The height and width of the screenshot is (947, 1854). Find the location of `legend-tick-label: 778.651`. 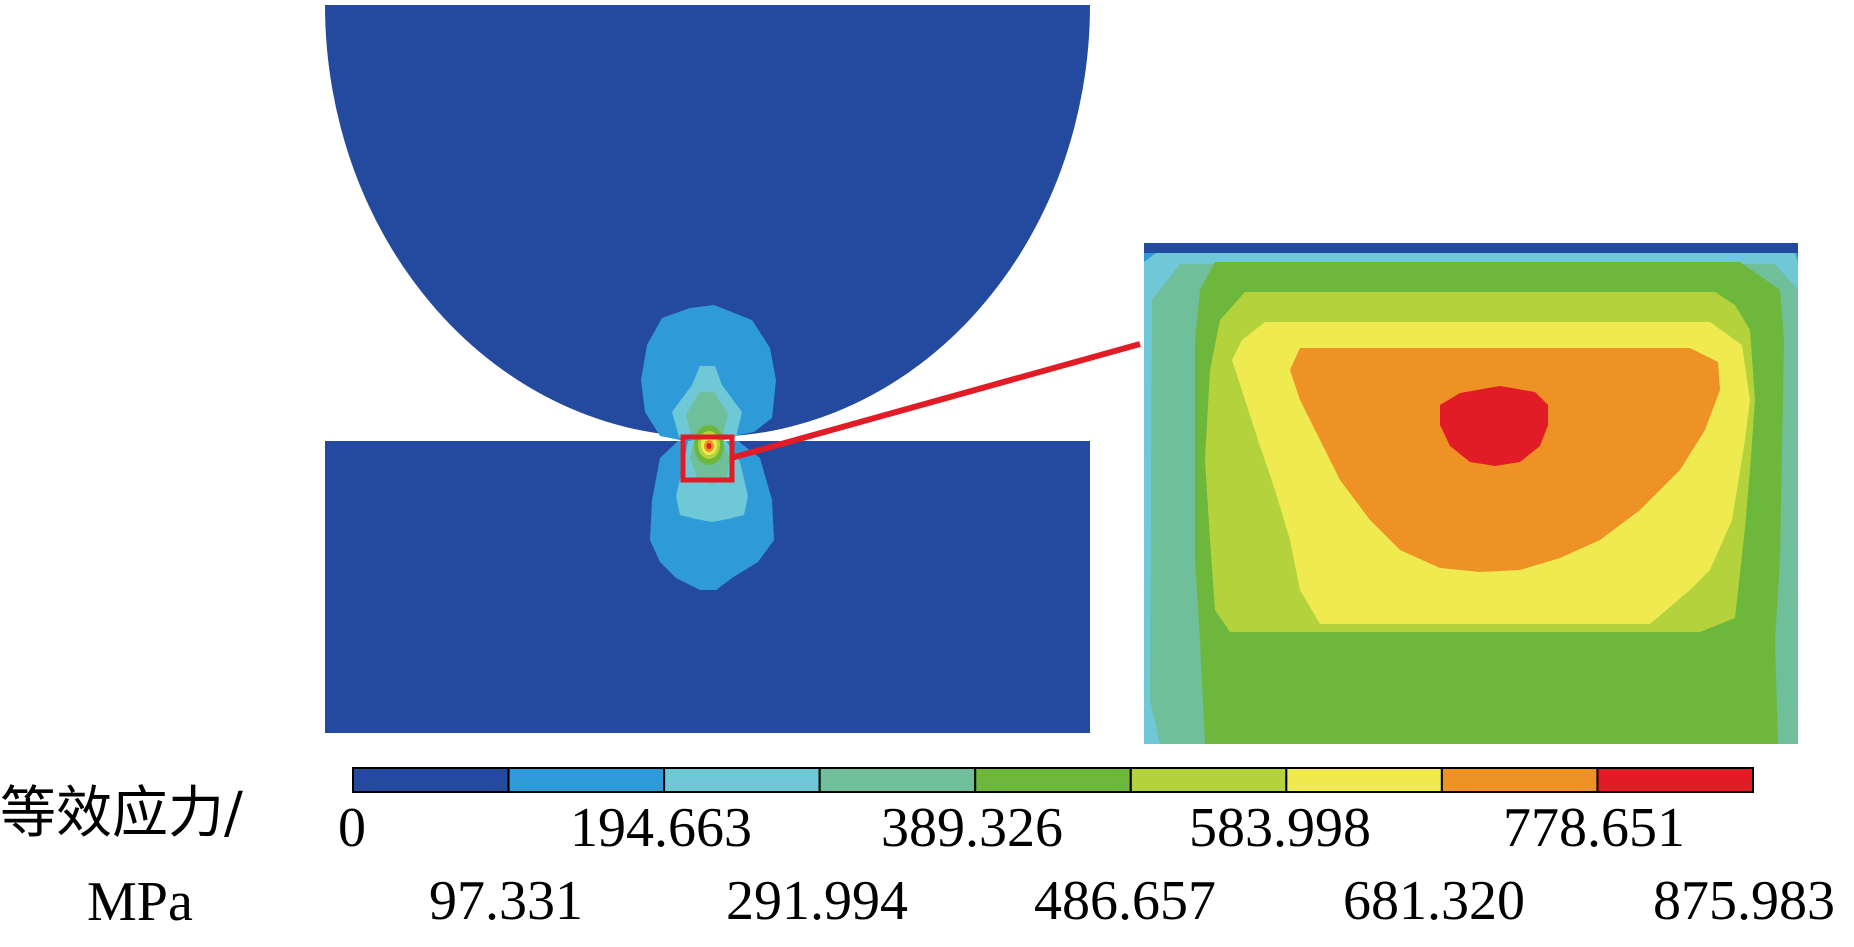

legend-tick-label: 778.651 is located at coordinates (1594, 828).